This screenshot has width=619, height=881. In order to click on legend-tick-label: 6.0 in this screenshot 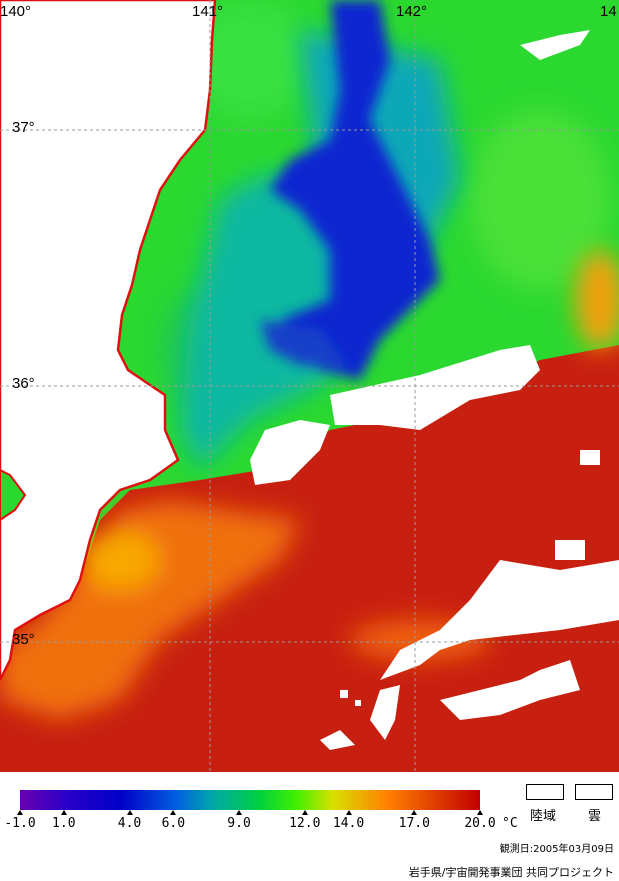, I will do `click(173, 823)`.